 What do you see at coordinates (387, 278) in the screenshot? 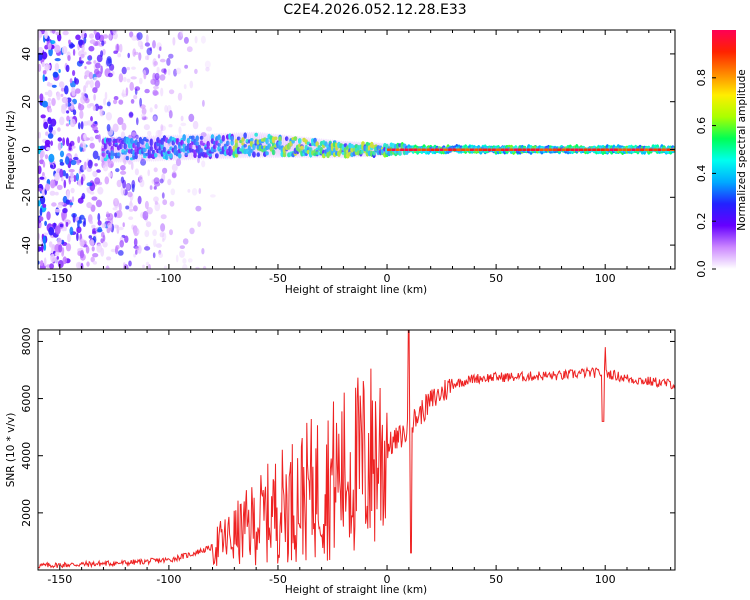
I see `spectrogram-x-tick-label: 0` at bounding box center [387, 278].